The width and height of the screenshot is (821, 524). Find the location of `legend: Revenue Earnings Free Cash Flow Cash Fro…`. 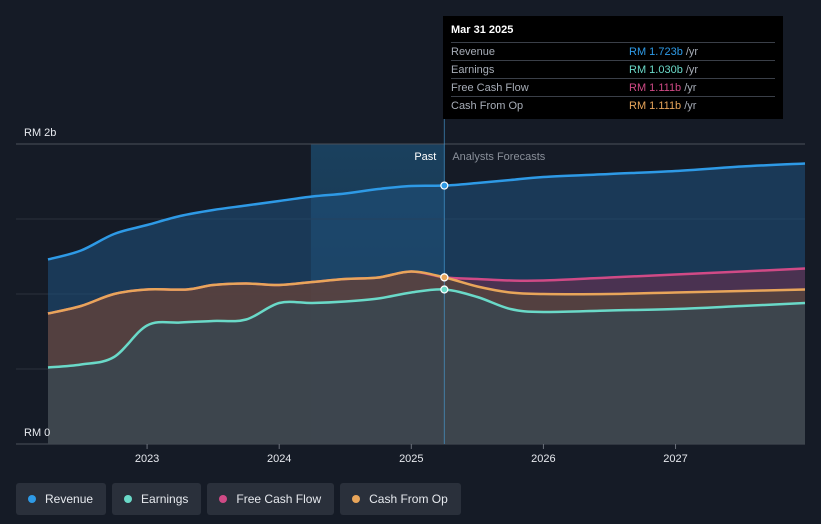

legend: Revenue Earnings Free Cash Flow Cash Fro… is located at coordinates (238, 499).